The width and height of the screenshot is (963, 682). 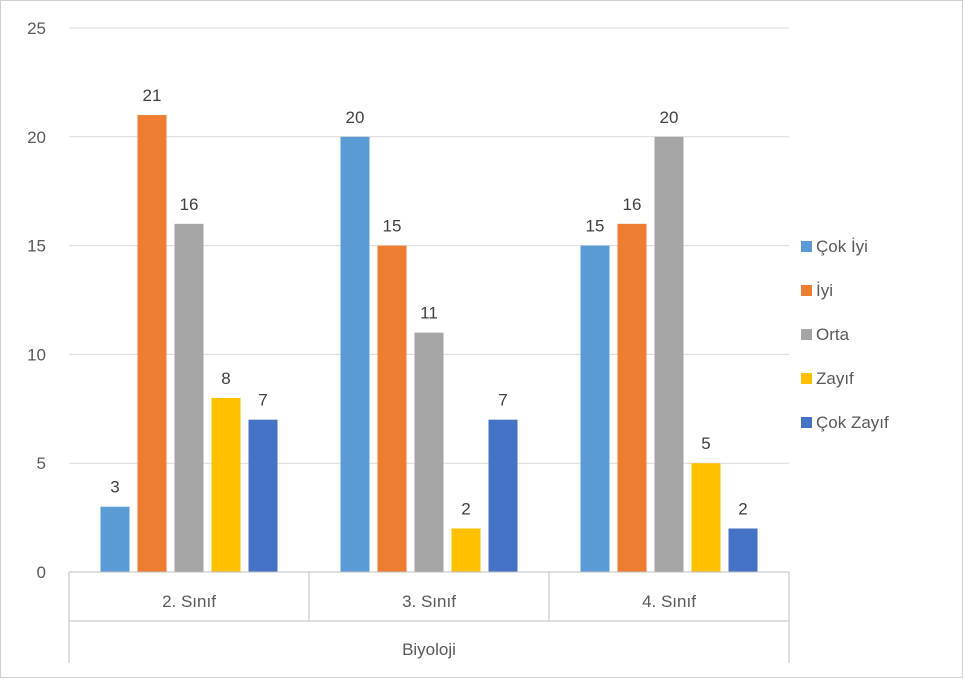 I want to click on y-tick-label: 5, so click(x=41, y=463).